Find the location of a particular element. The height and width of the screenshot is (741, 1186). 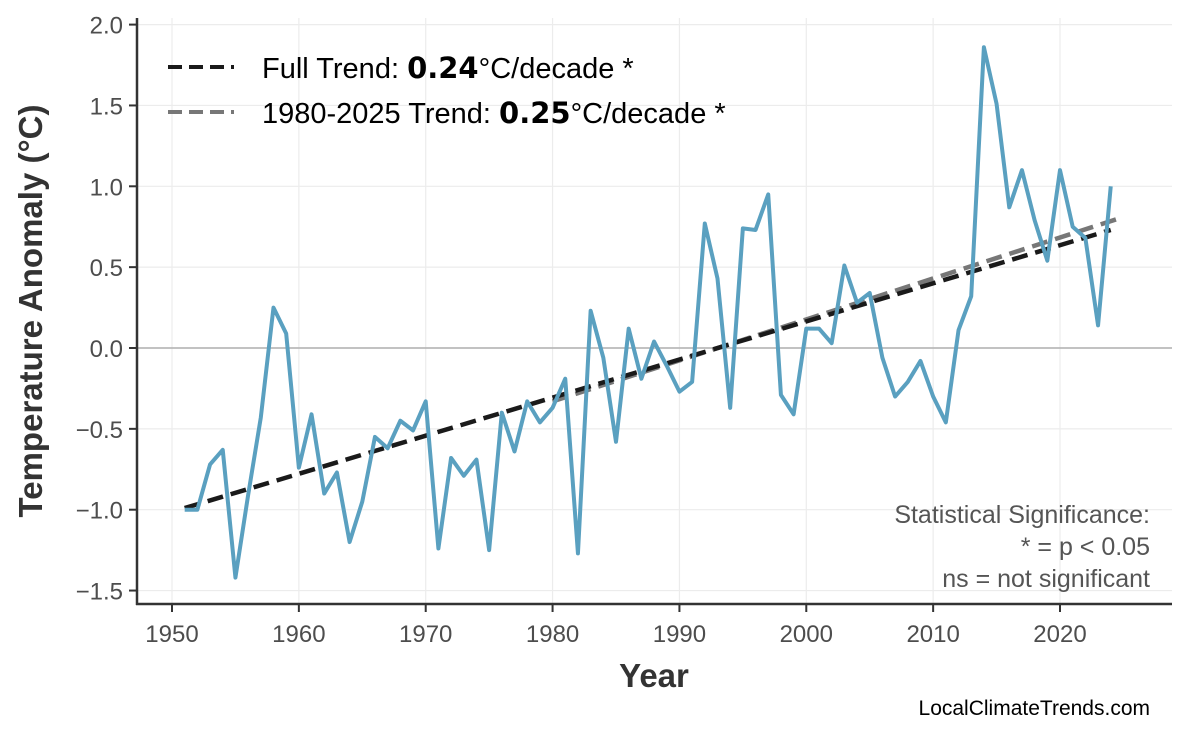

x-tick-label: 1950 is located at coordinates (171, 634).